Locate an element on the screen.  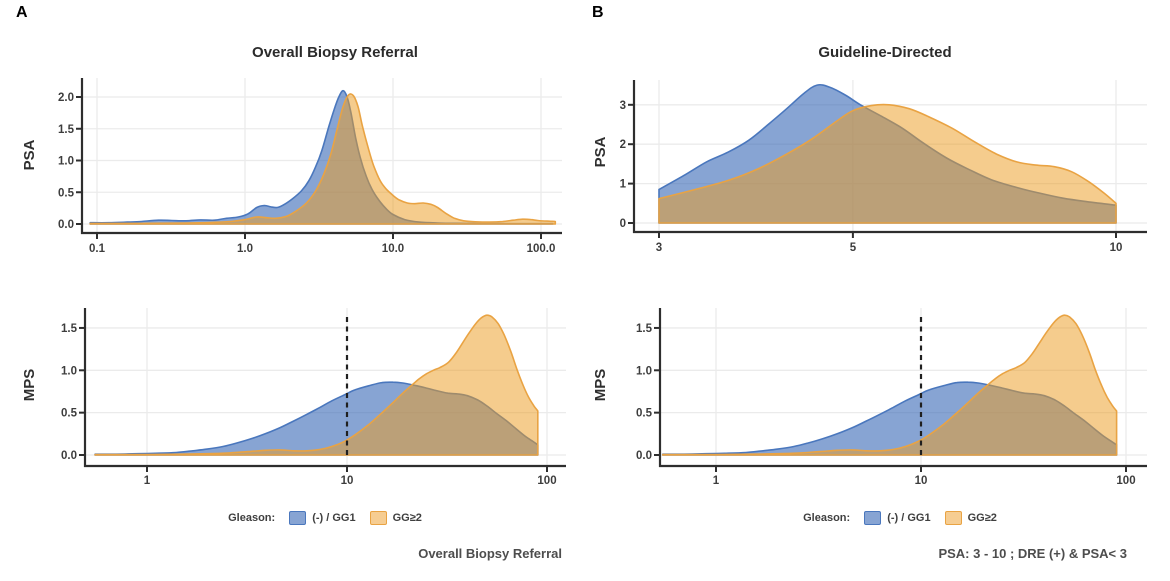
panel-b-psa-axis-label: PSA is located at coordinates (600, 152).